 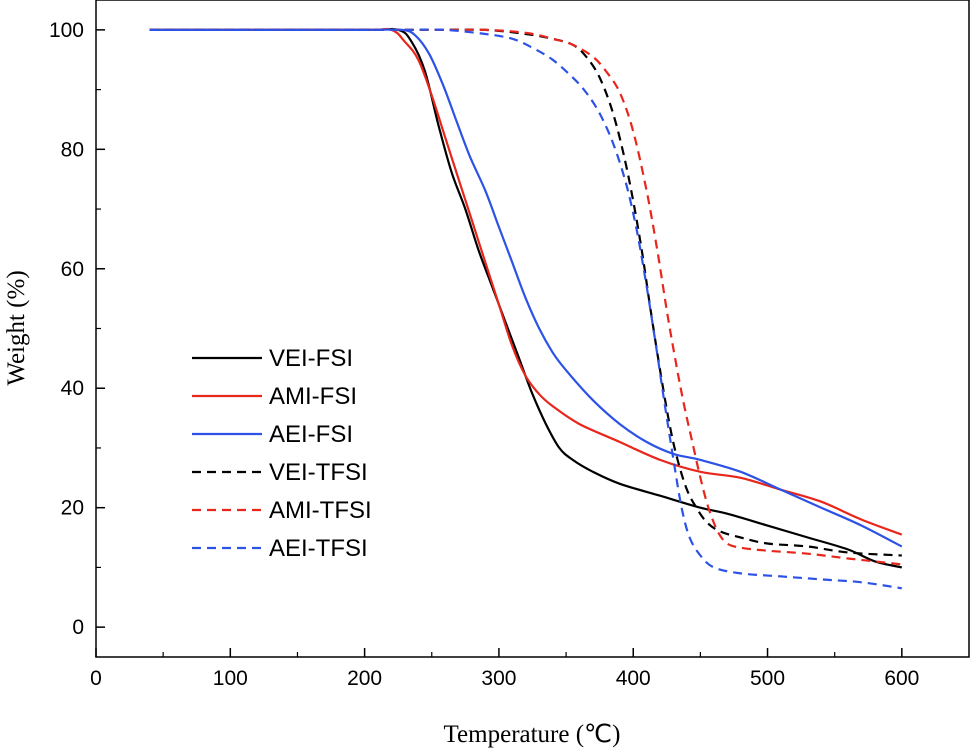 What do you see at coordinates (72, 149) in the screenshot?
I see `y-tick-label: 80` at bounding box center [72, 149].